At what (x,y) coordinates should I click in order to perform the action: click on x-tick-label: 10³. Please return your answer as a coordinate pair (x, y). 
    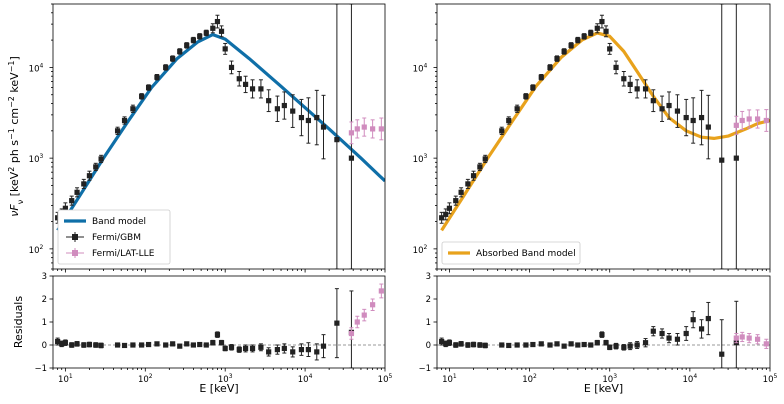
    Looking at the image, I should click on (225, 379).